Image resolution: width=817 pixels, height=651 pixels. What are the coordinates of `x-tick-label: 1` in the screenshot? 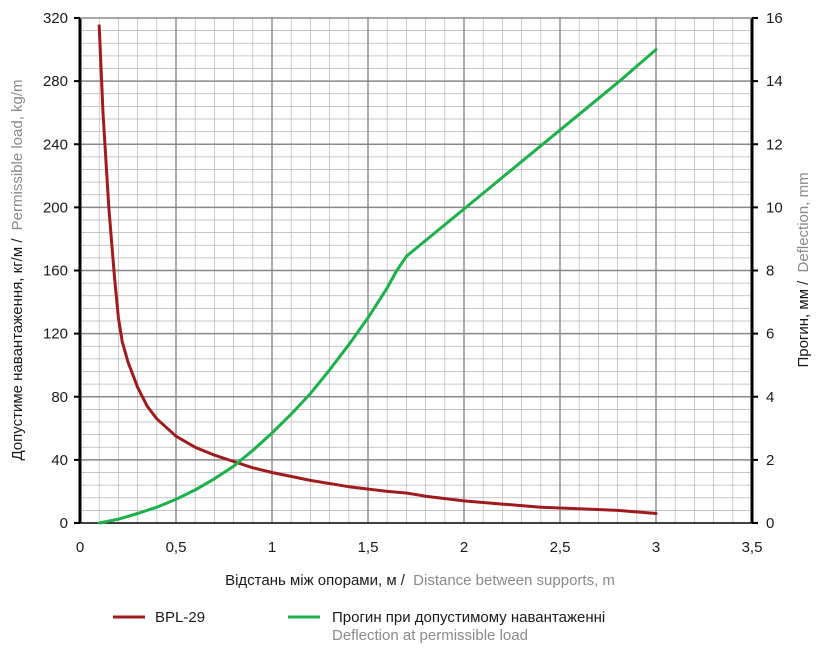 It's located at (272, 547).